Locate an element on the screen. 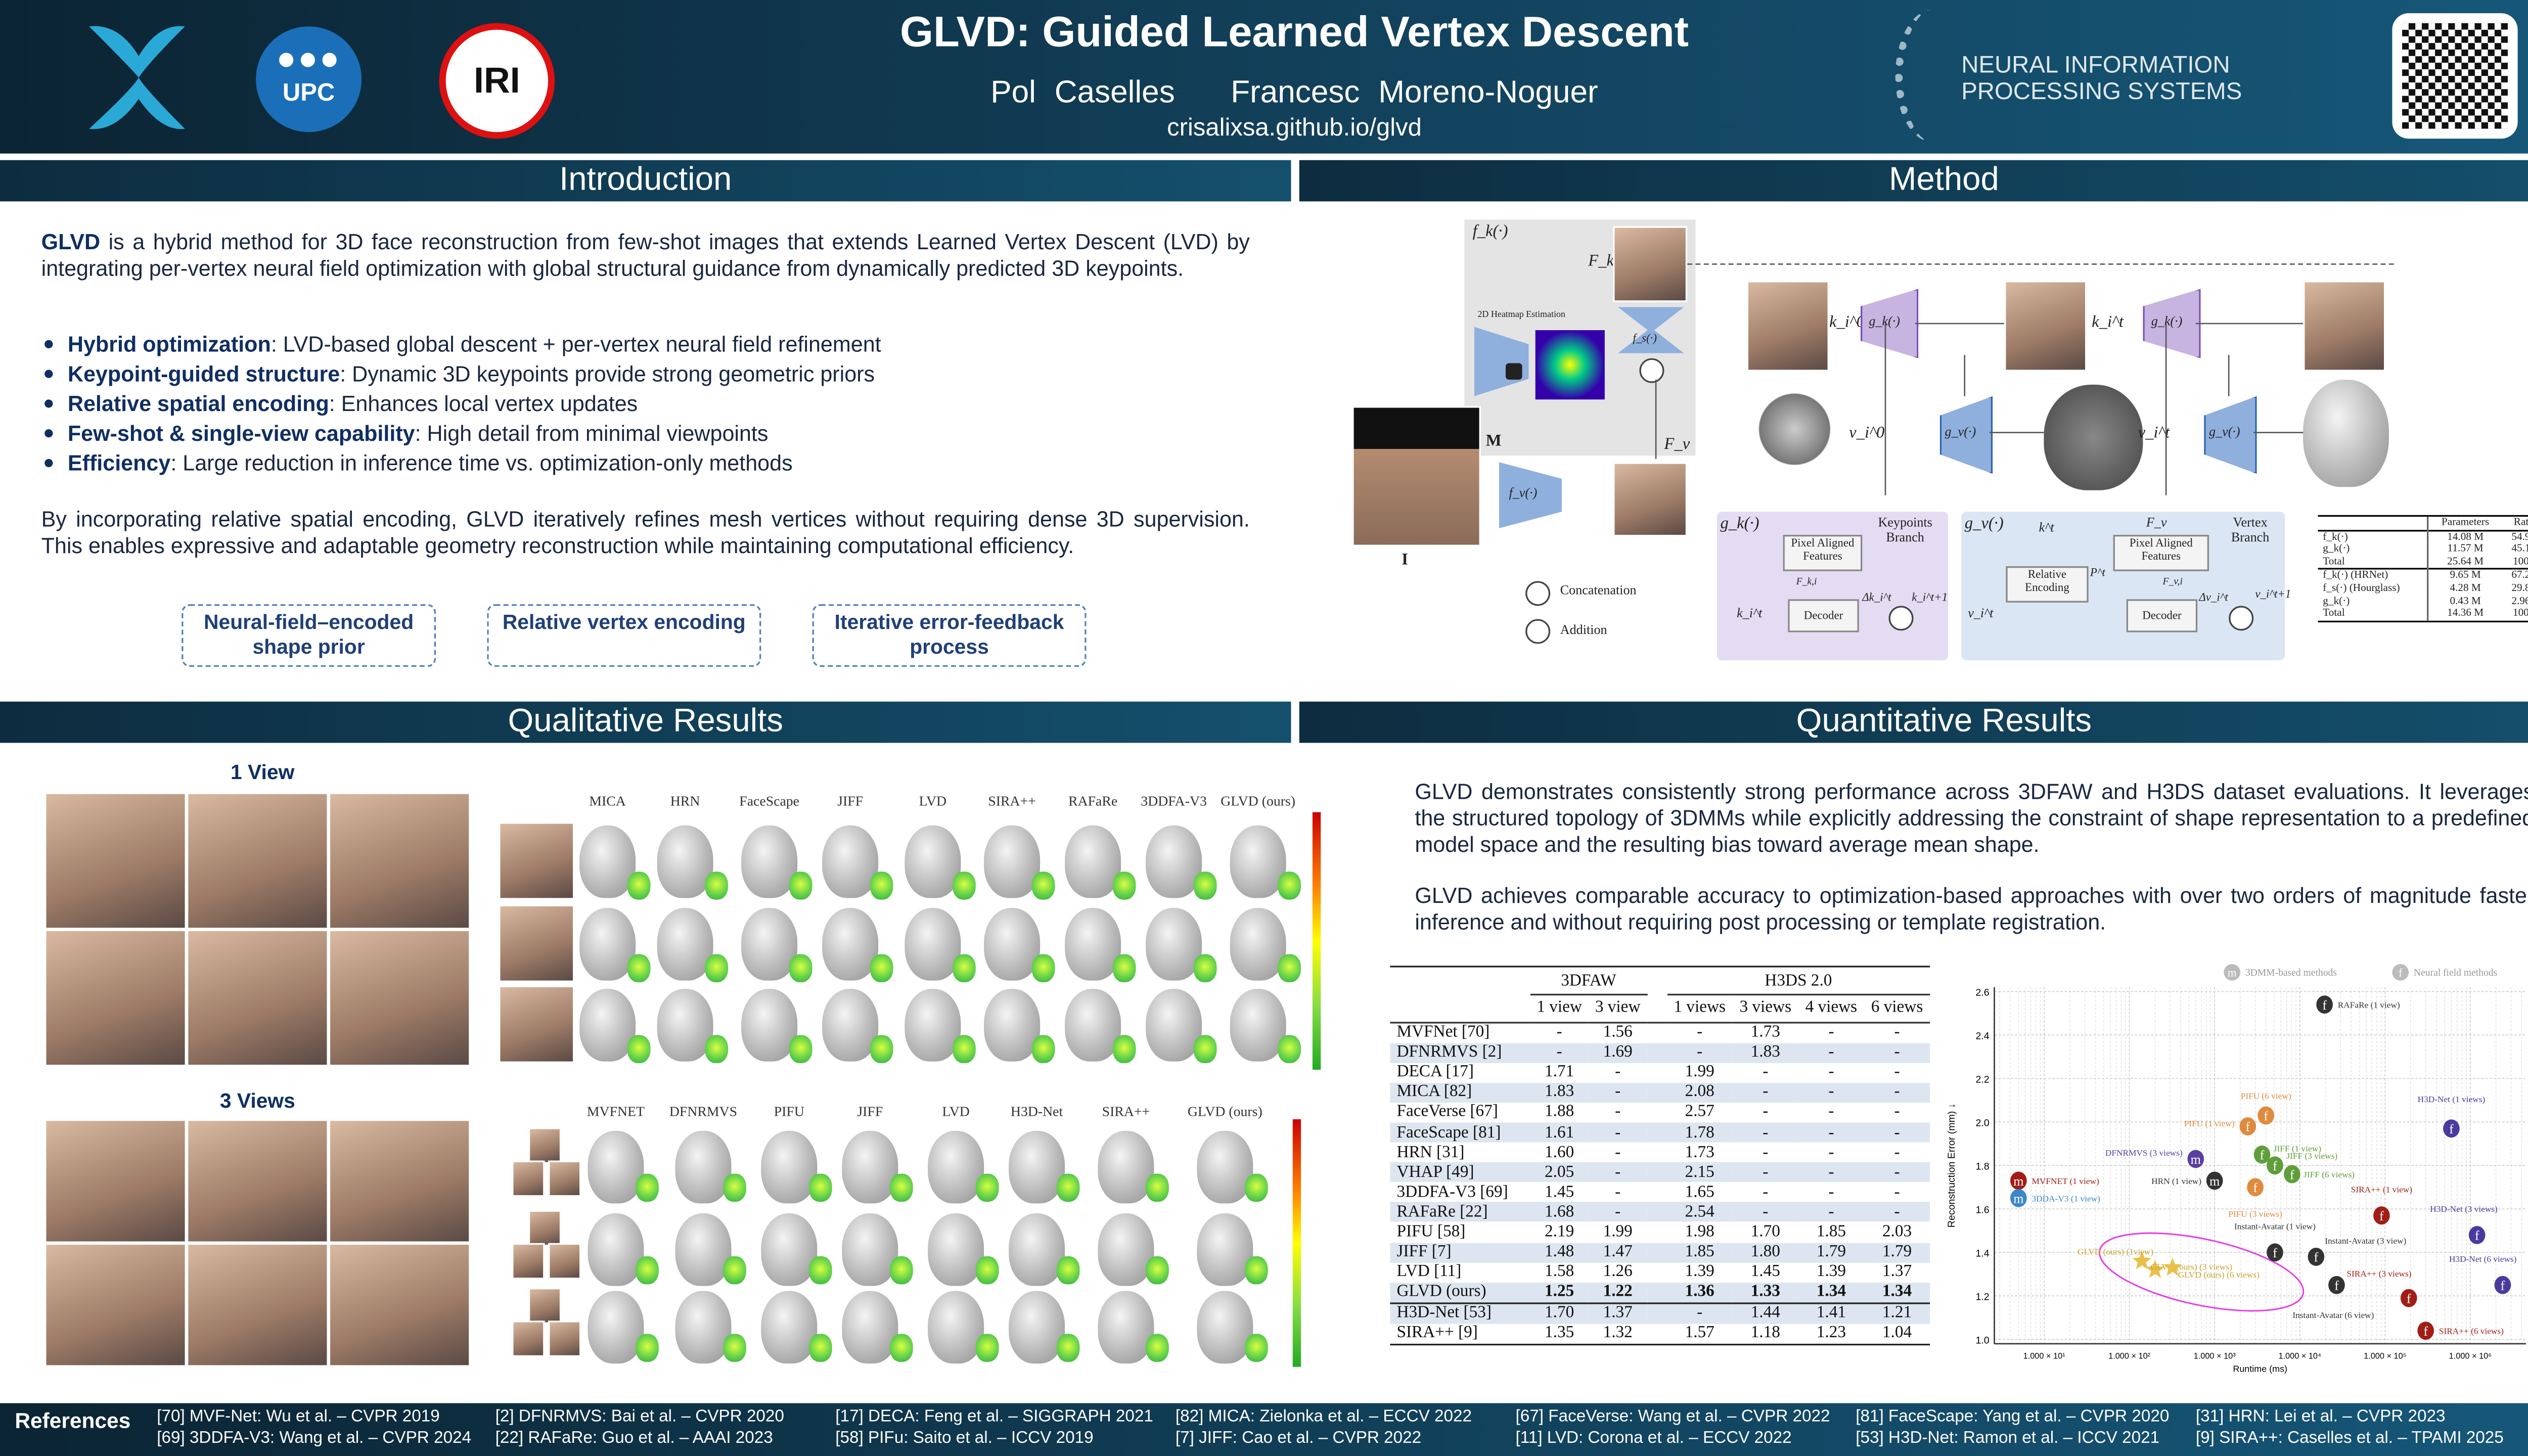 The image size is (2528, 1456). label-Fvi: F_v,i is located at coordinates (2172, 582).